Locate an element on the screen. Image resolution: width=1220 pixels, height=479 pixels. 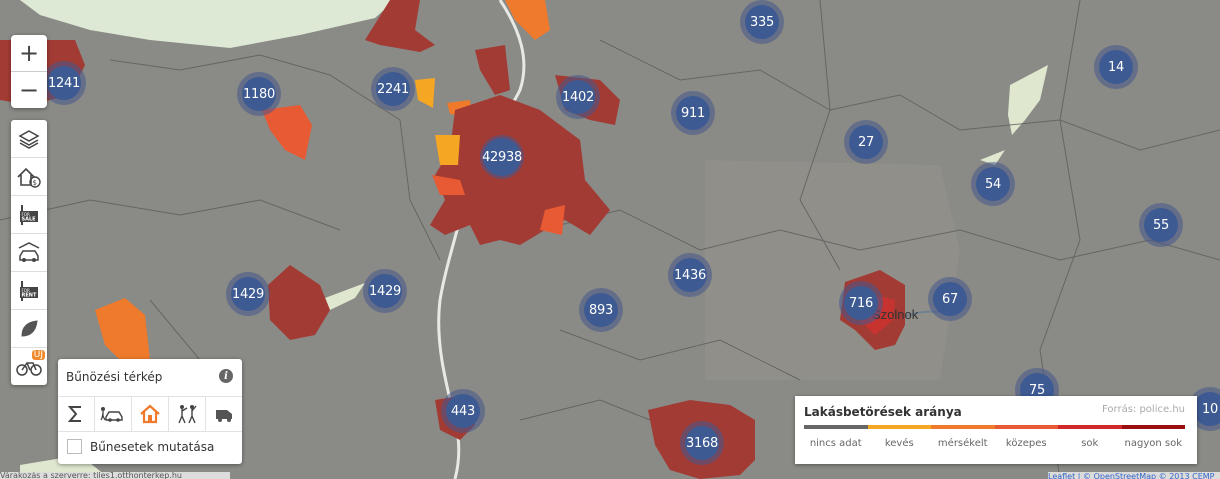
cluster-count: 3168 is located at coordinates (702, 443).